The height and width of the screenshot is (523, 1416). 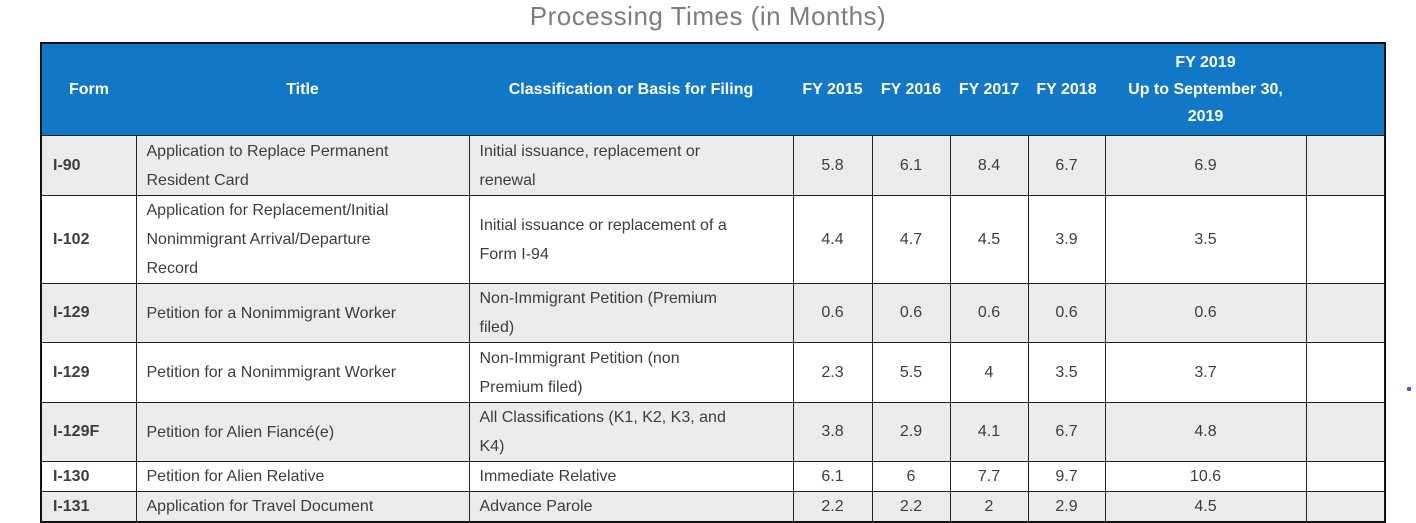 What do you see at coordinates (1066, 89) in the screenshot?
I see `header-fy2018: FY 2018` at bounding box center [1066, 89].